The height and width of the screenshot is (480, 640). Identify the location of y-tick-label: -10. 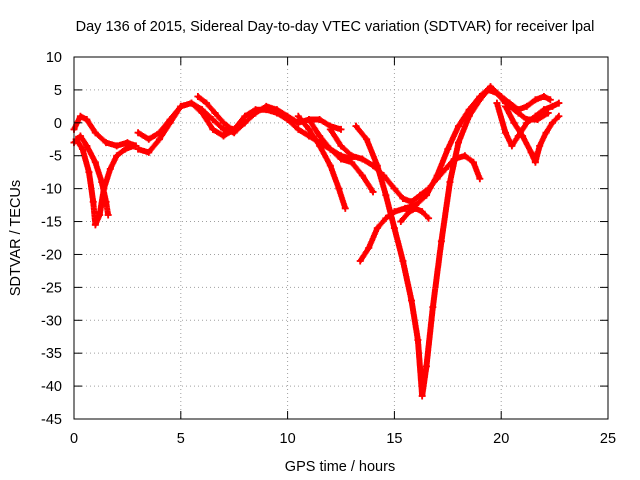
(51, 190).